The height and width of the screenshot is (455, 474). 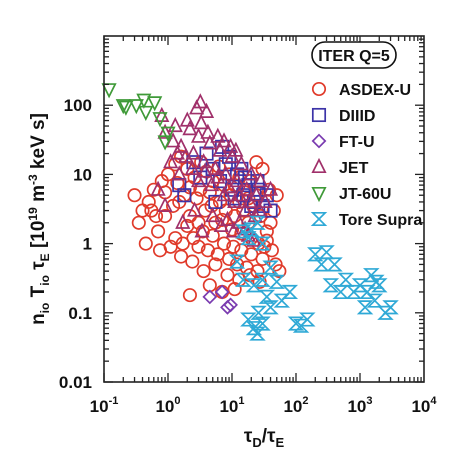 I want to click on legend-label: ASDEX-U, so click(x=375, y=90).